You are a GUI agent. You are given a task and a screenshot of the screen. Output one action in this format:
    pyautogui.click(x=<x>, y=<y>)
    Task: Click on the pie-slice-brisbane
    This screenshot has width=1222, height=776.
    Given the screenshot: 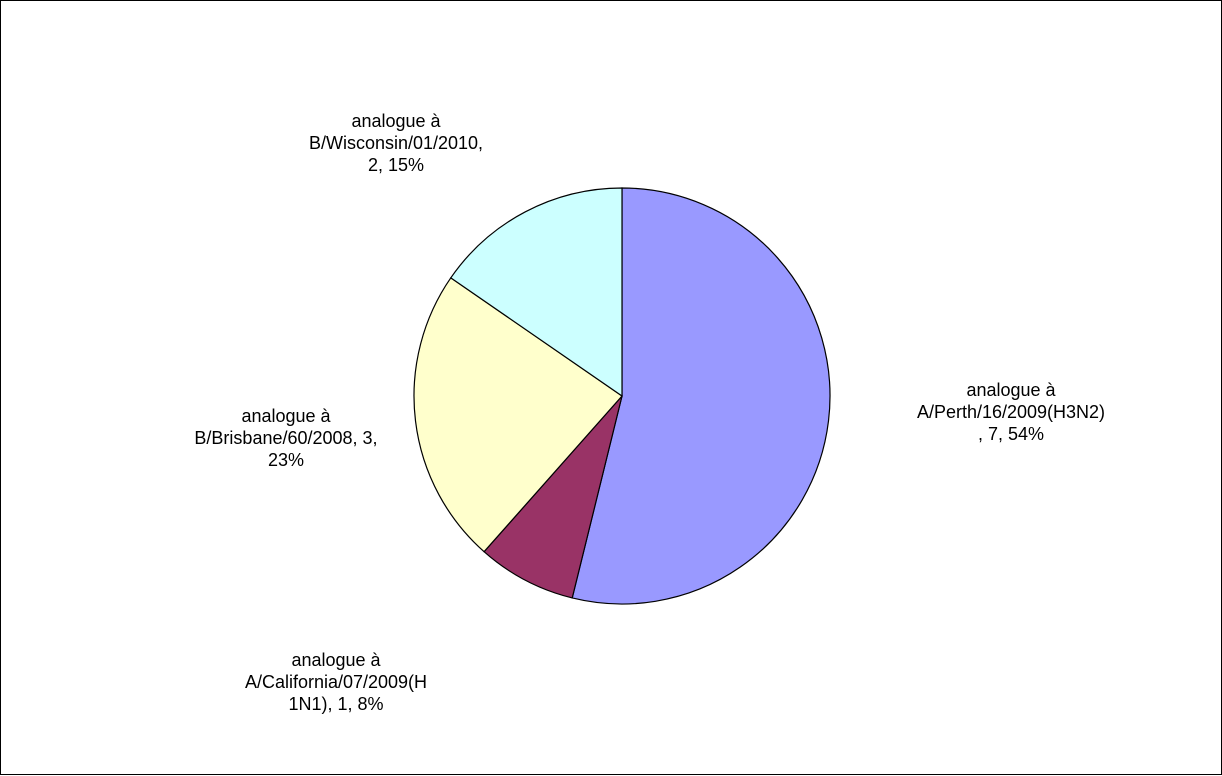 What is the action you would take?
    pyautogui.click(x=518, y=415)
    